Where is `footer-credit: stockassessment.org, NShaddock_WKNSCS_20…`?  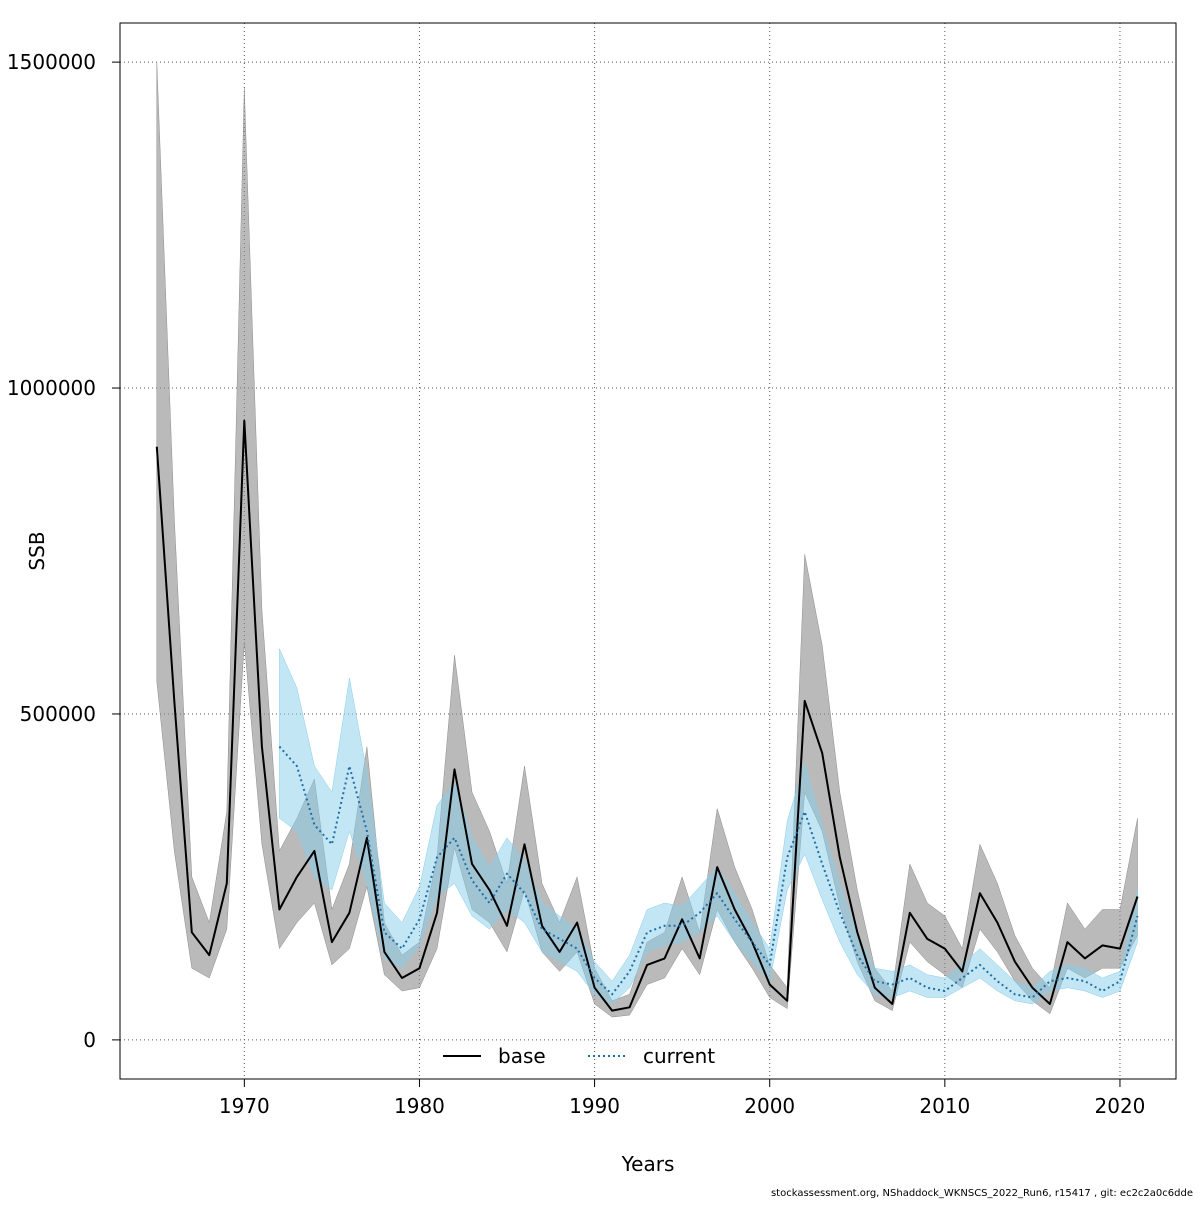 footer-credit: stockassessment.org, NShaddock_WKNSCS_20… is located at coordinates (982, 1193).